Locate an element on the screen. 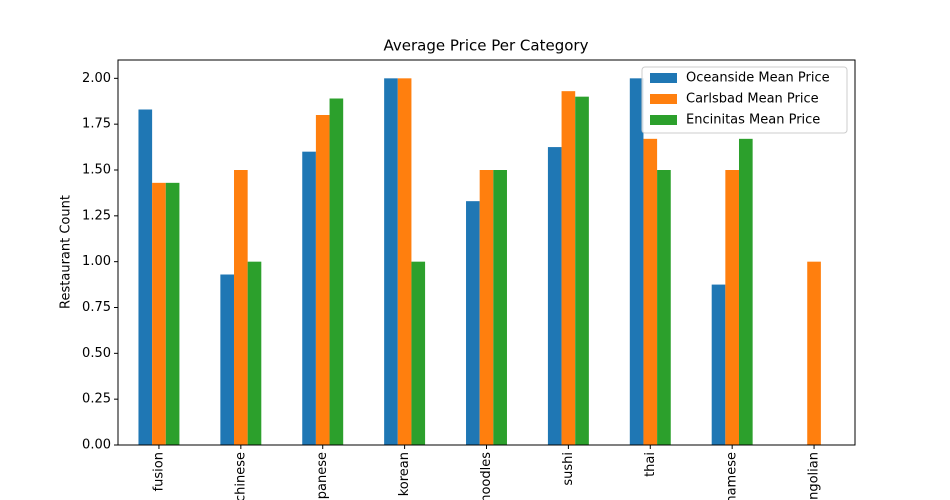 This screenshot has width=950, height=500. y-axis-label: Restaurant Count is located at coordinates (66, 252).